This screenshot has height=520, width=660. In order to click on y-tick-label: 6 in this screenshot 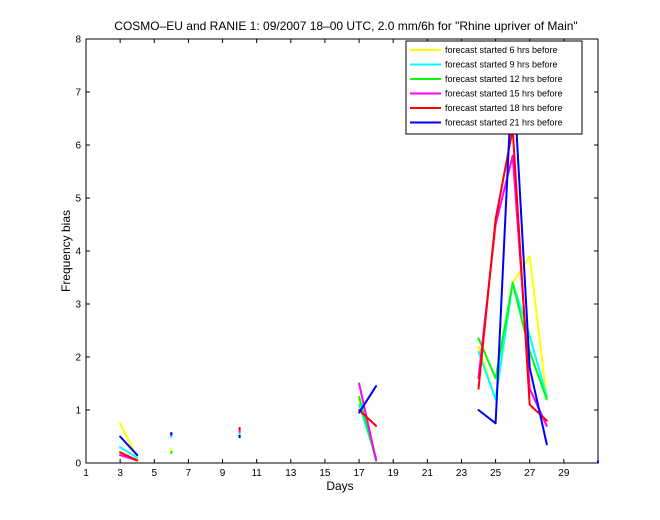, I will do `click(78, 146)`.